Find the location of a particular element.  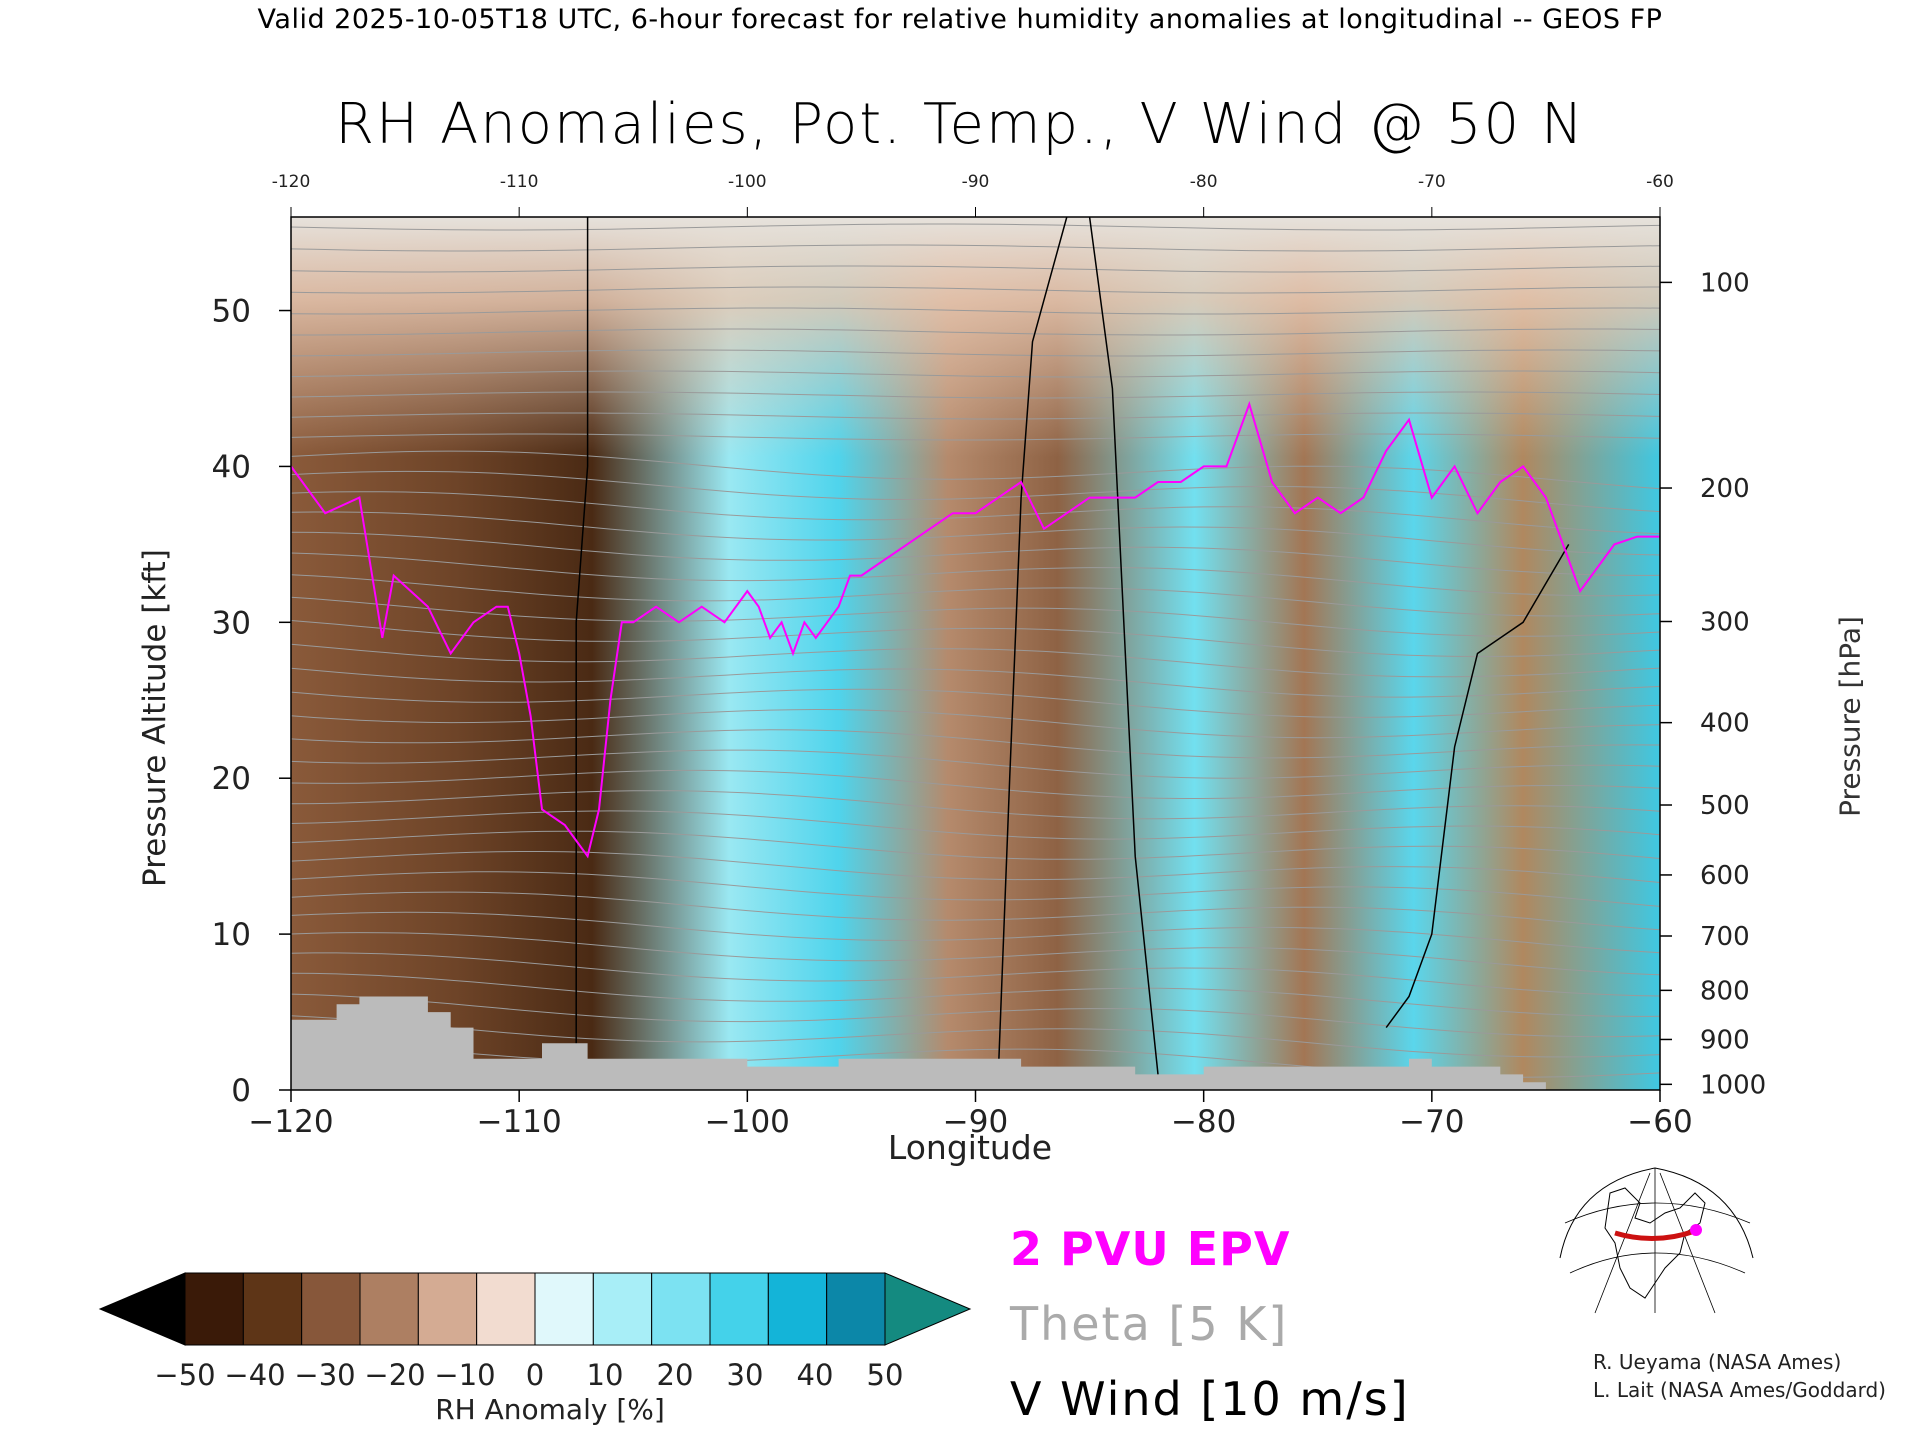

stratosphere-shading is located at coordinates (975, 337).